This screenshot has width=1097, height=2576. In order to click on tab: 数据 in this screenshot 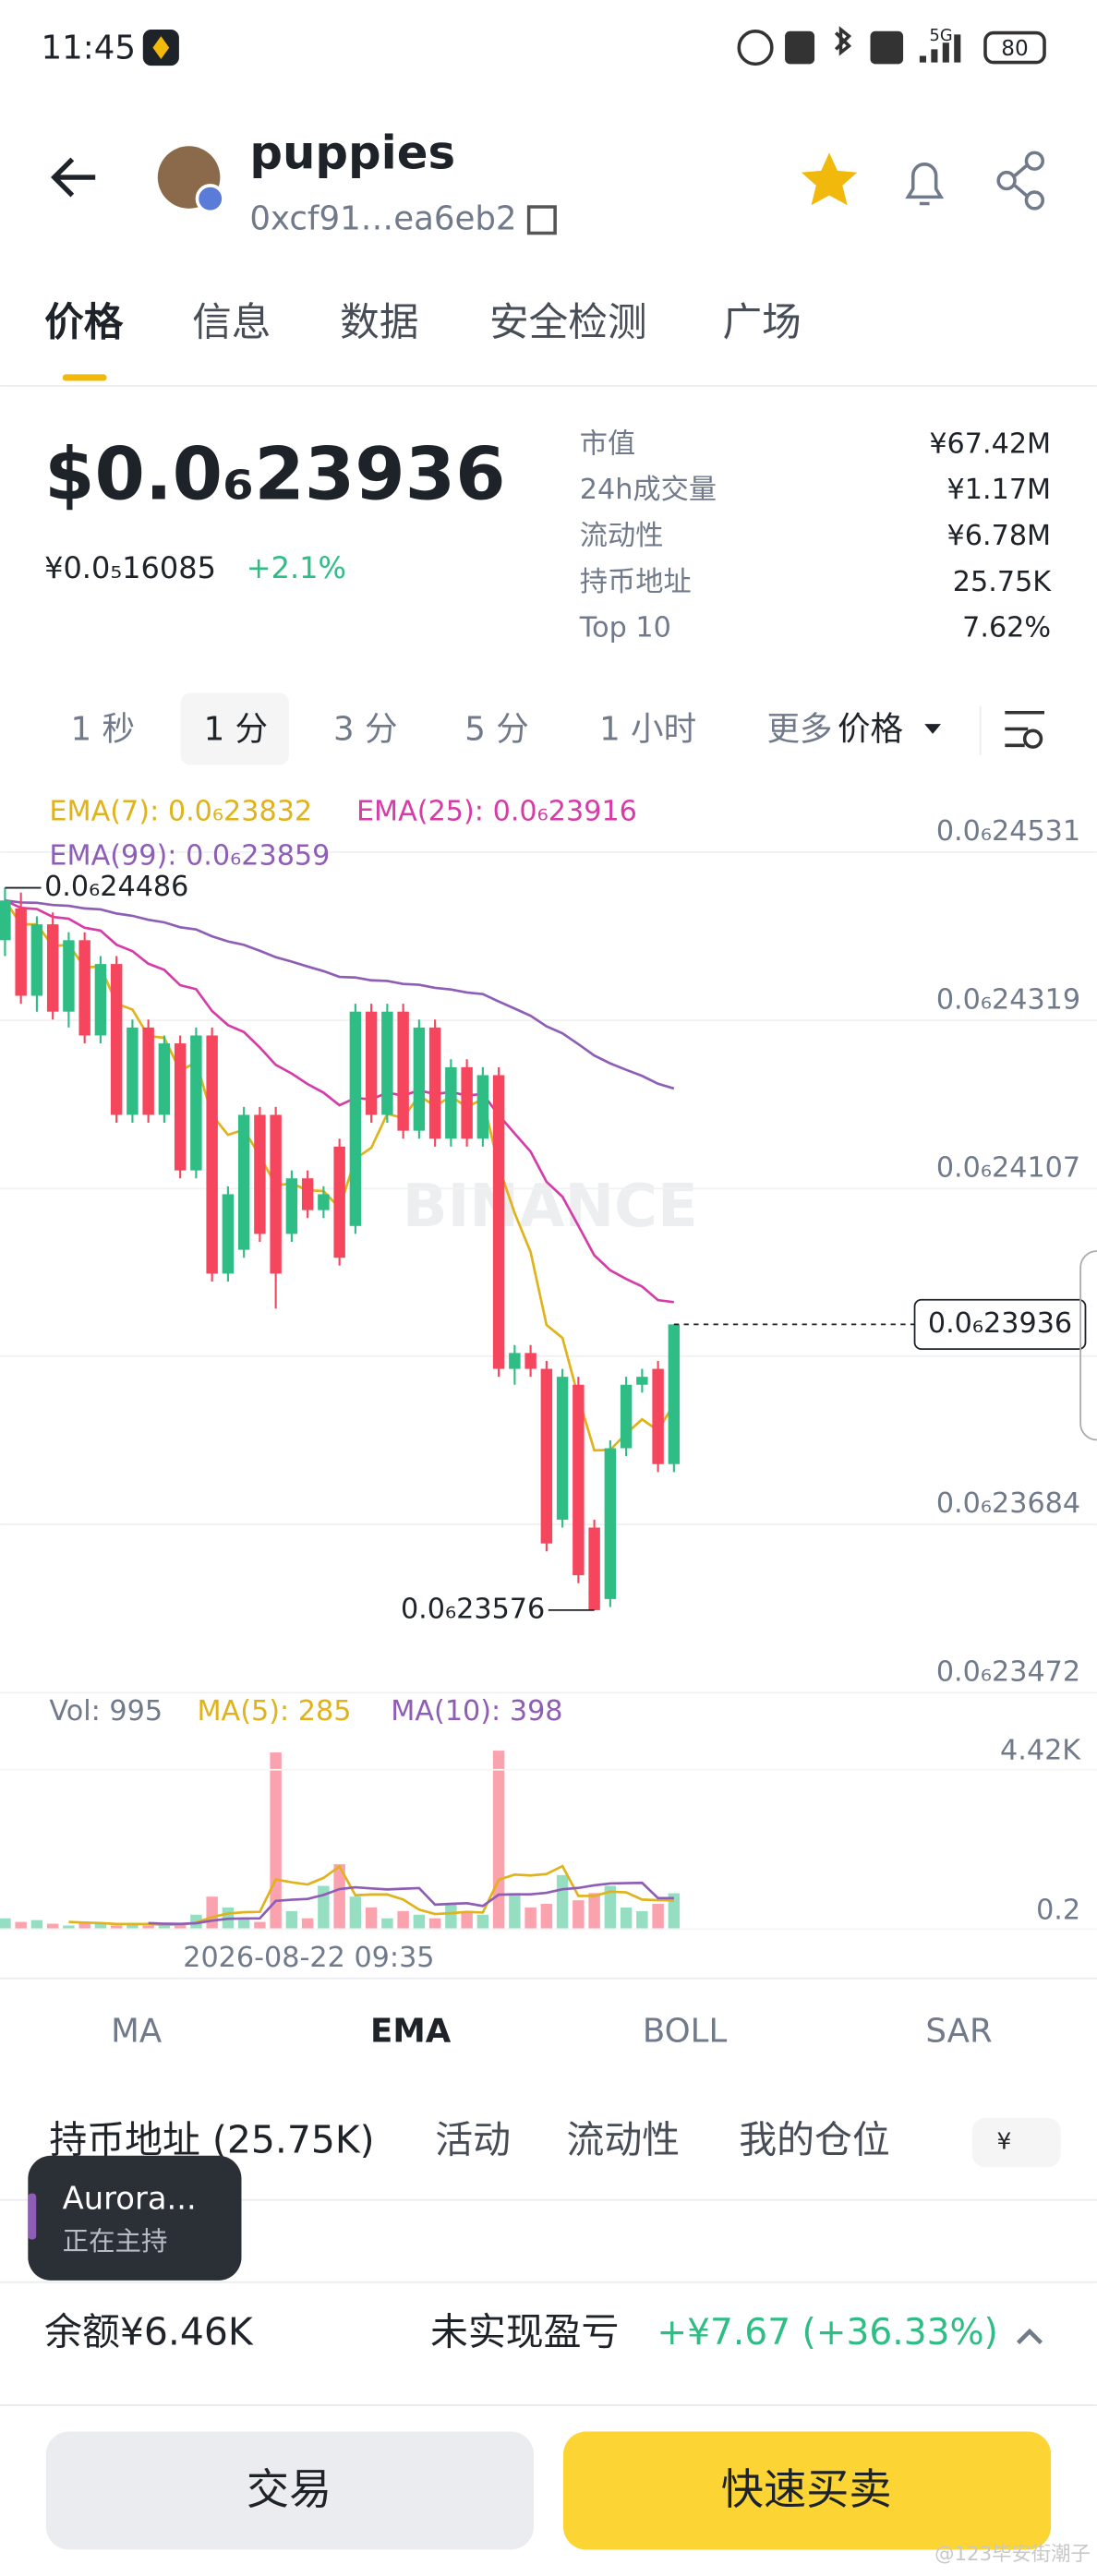, I will do `click(379, 323)`.